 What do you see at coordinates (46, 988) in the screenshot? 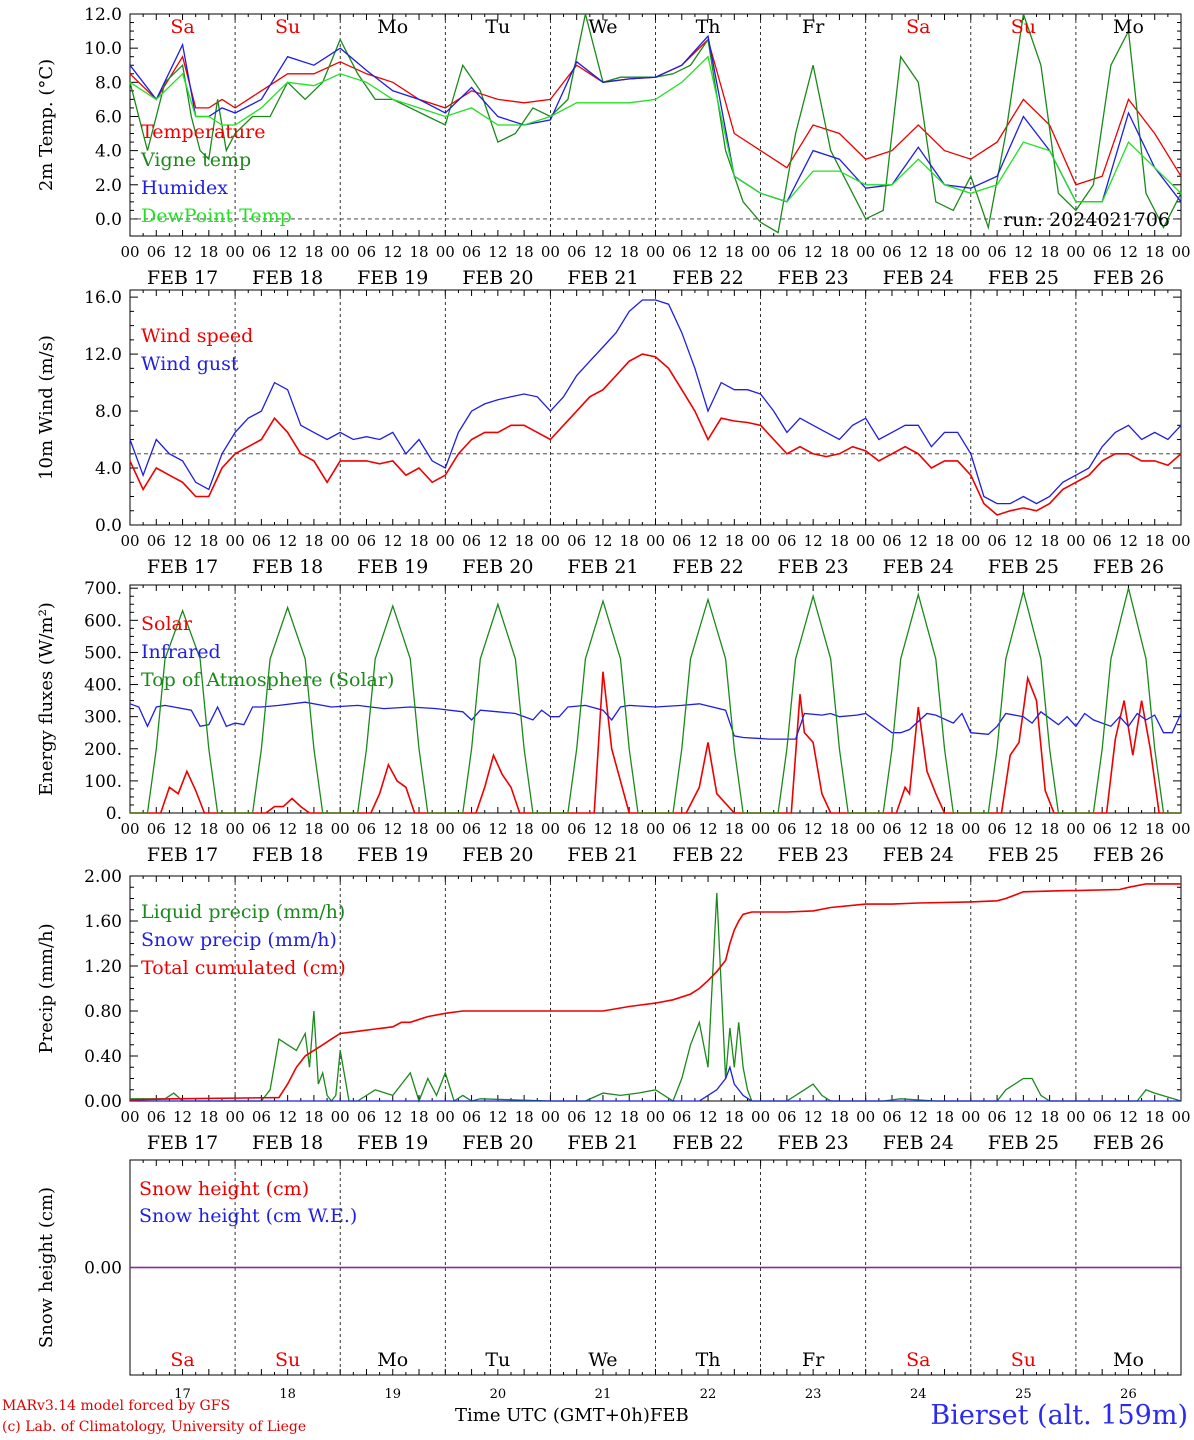
I see `y-axis-title: Precip (mm/h)` at bounding box center [46, 988].